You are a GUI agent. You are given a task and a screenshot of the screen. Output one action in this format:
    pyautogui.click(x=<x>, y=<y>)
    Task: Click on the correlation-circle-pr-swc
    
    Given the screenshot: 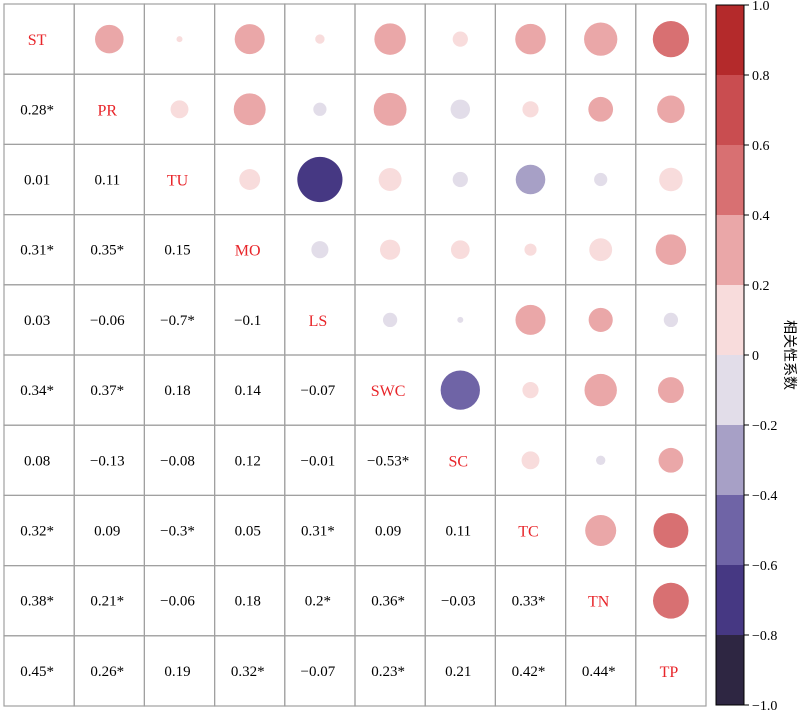 What is the action you would take?
    pyautogui.click(x=390, y=109)
    